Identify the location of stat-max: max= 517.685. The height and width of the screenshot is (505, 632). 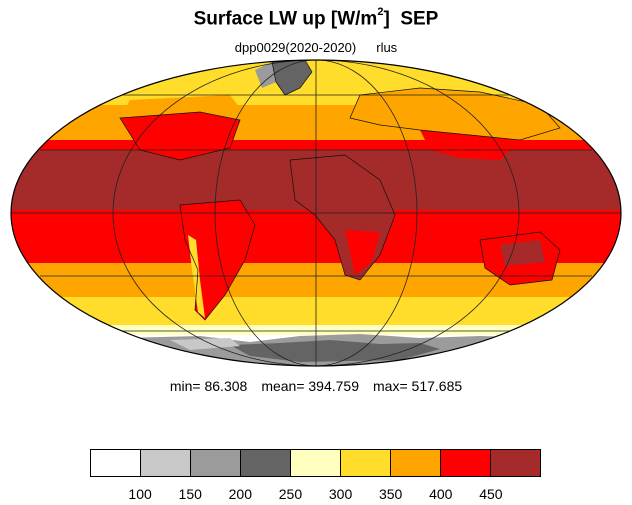
(418, 386).